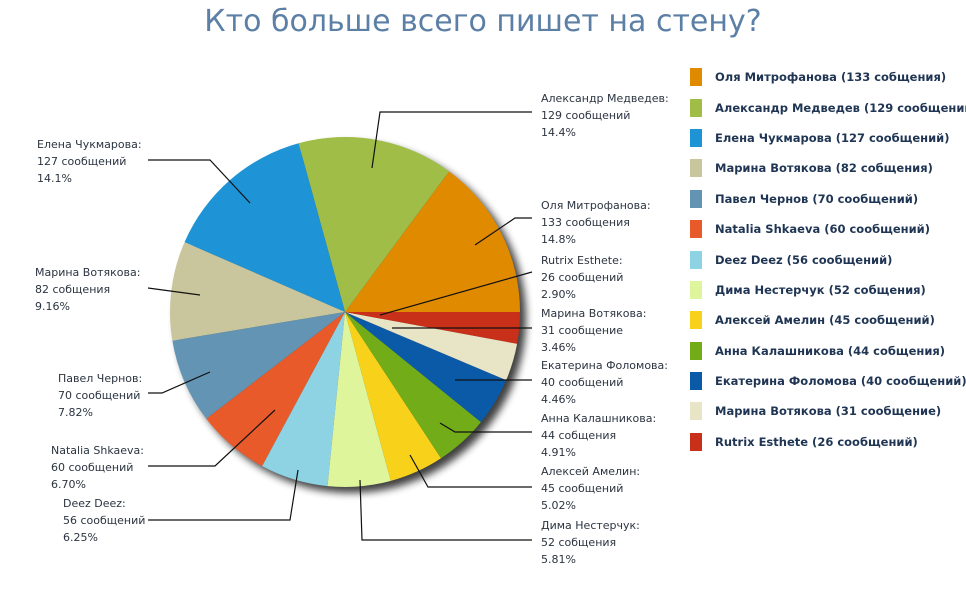 This screenshot has height=604, width=966. What do you see at coordinates (47, 161) in the screenshot?
I see `value: 127` at bounding box center [47, 161].